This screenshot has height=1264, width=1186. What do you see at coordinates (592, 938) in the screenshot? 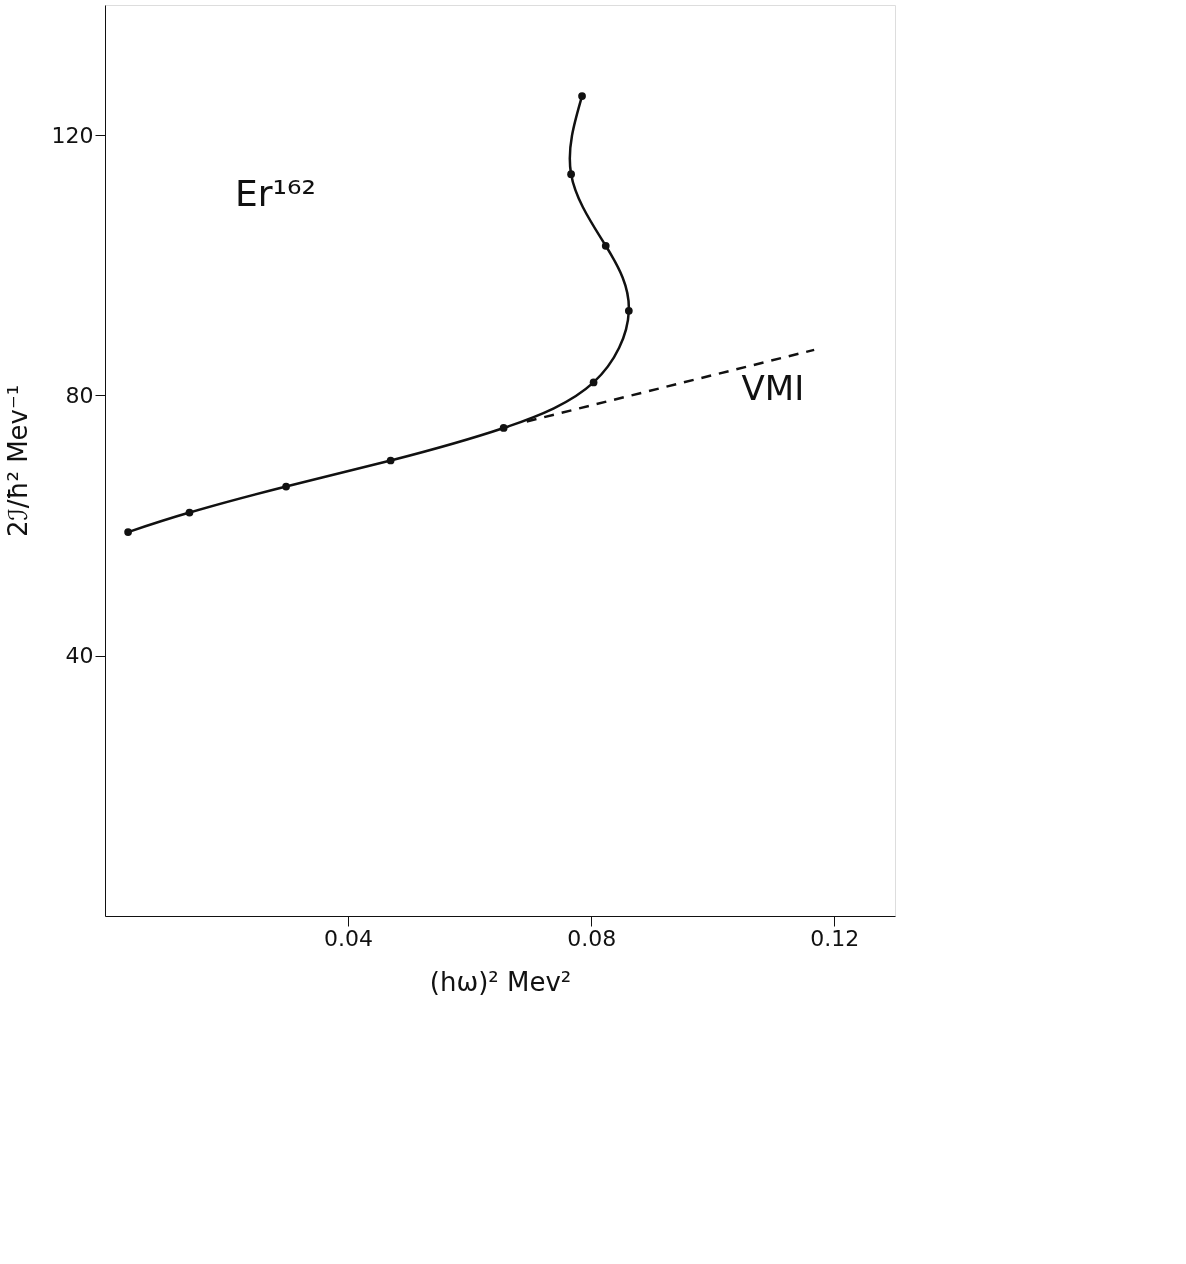
I see `x-tick-label: 0.08` at bounding box center [592, 938].